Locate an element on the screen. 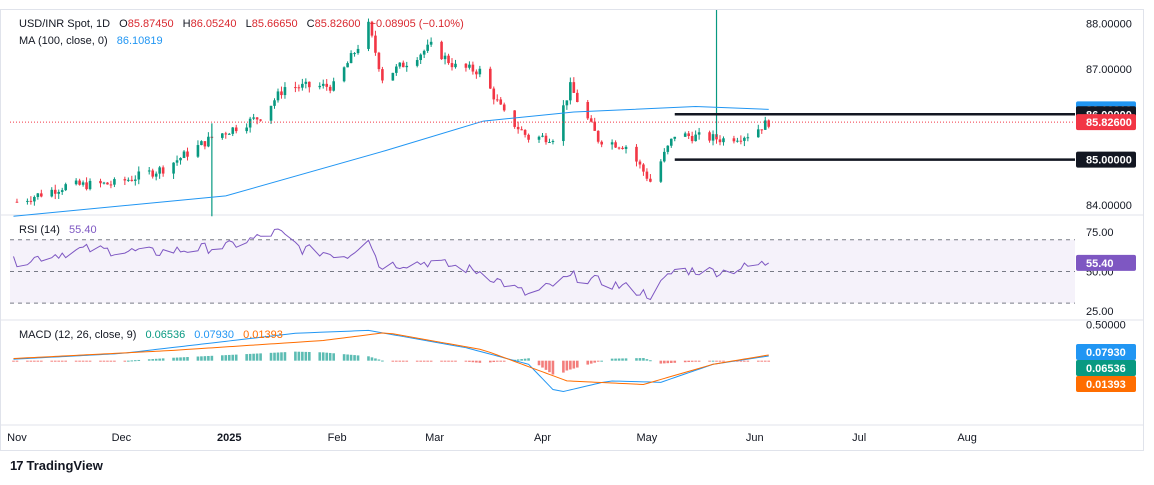 The image size is (1154, 485). macd-axis-tick: 0.50000 is located at coordinates (1106, 326).